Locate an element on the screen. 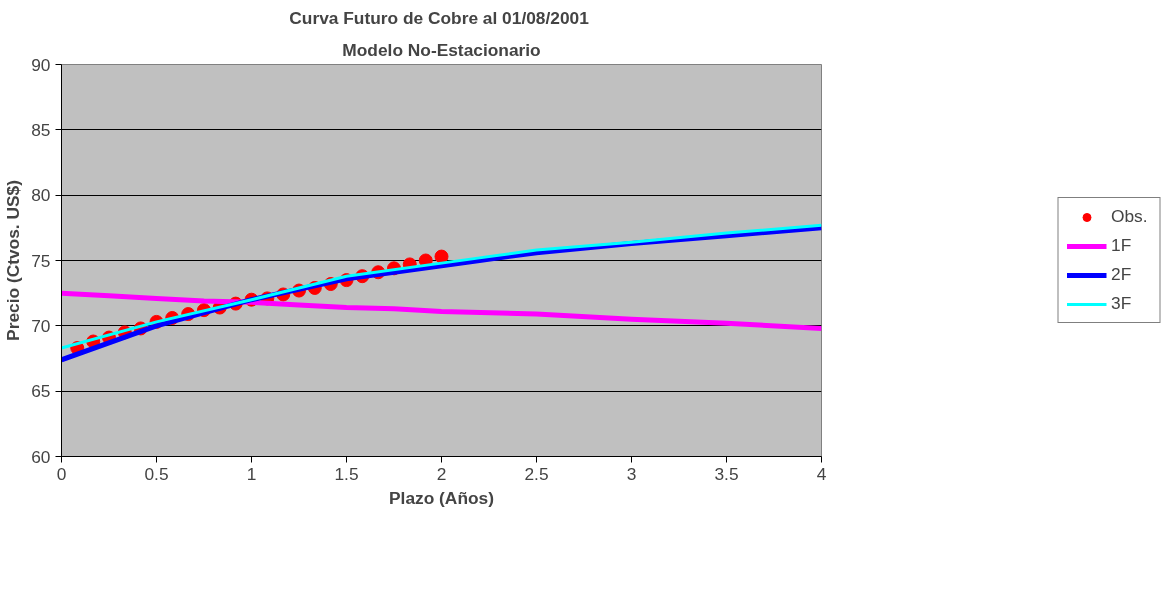  y-tick-label: 65 is located at coordinates (41, 391).